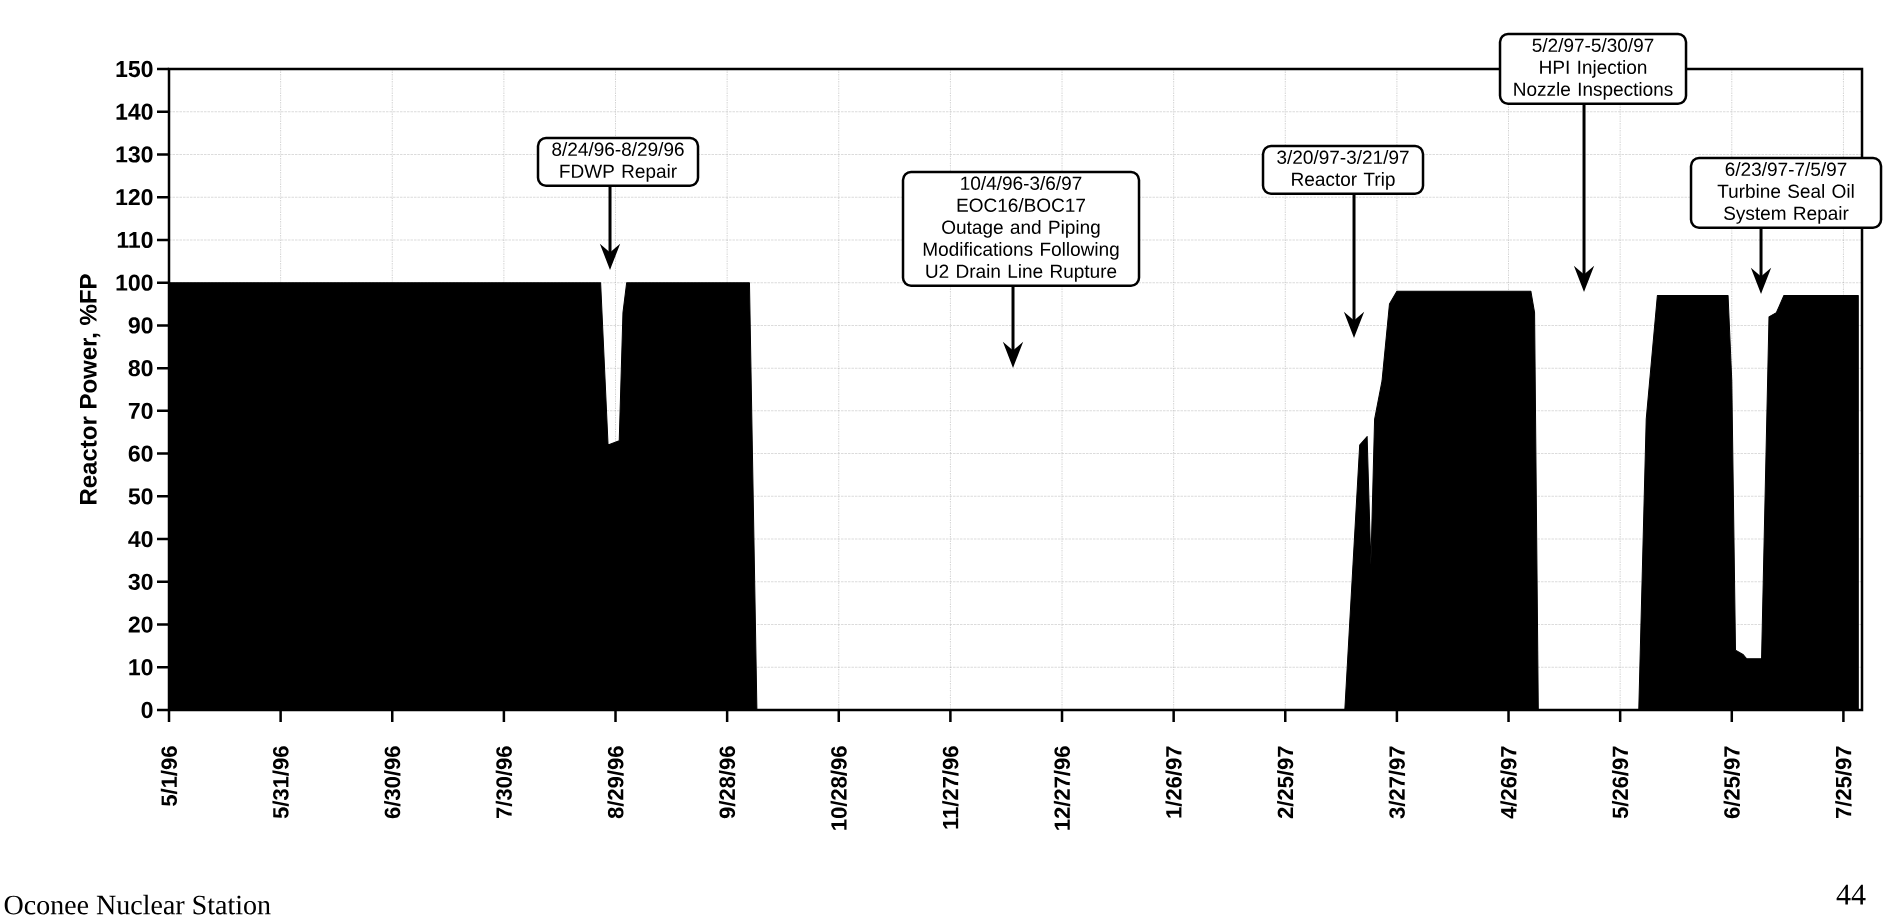 The height and width of the screenshot is (918, 1902). I want to click on x-tick-label: 12/27/96, so click(1062, 788).